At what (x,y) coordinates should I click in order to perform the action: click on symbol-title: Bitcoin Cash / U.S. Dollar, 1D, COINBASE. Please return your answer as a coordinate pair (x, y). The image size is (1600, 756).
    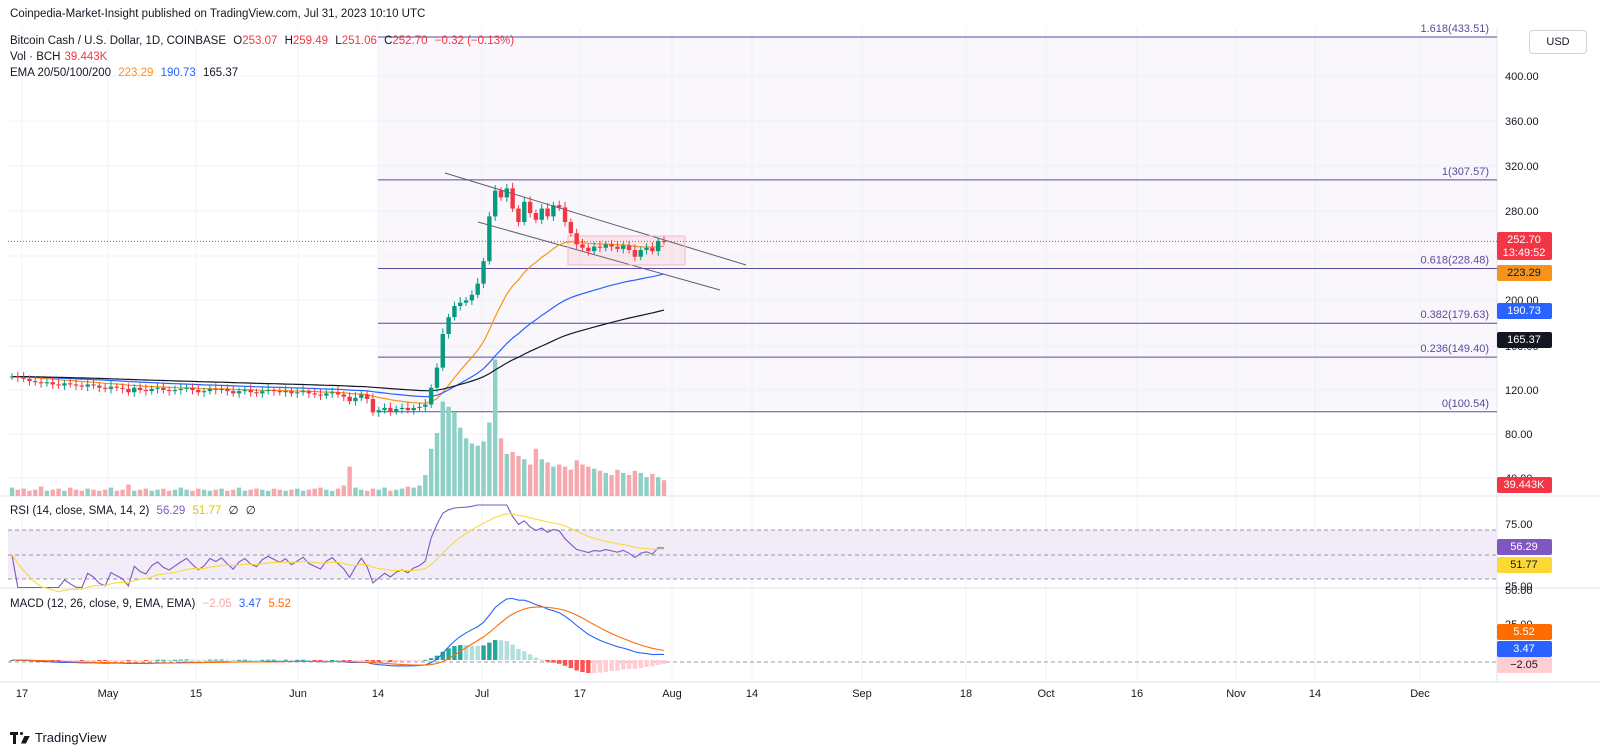
    Looking at the image, I should click on (118, 41).